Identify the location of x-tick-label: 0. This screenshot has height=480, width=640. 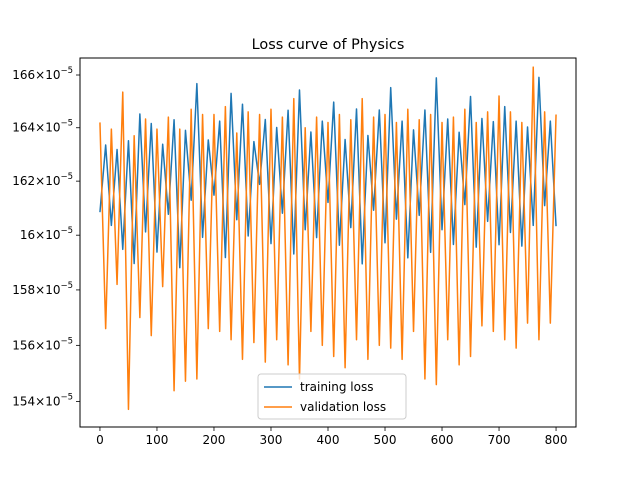
(100, 440).